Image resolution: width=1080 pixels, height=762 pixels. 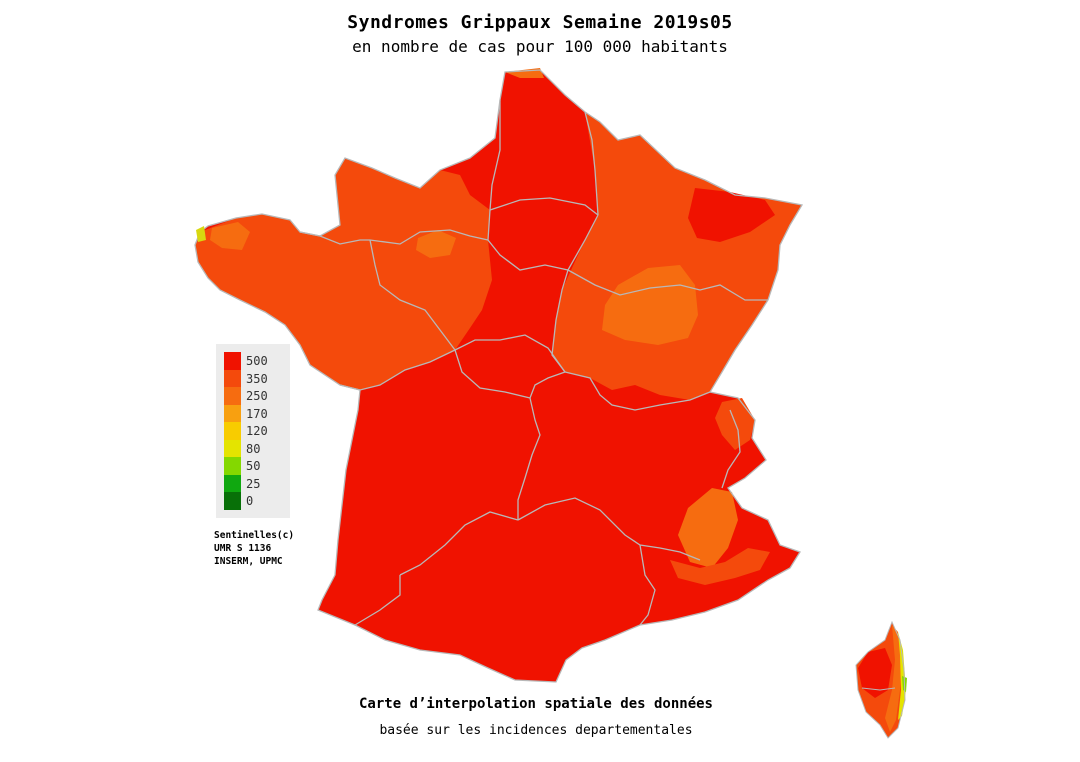 I want to click on legend-label: 170, so click(x=257, y=413).